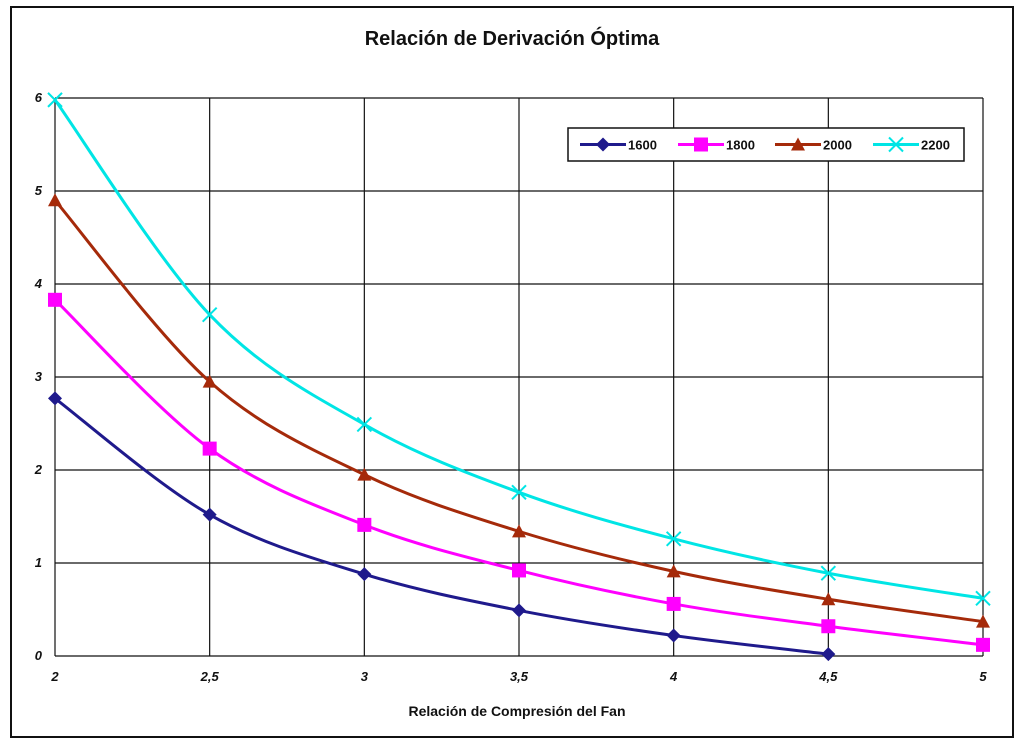  What do you see at coordinates (512, 39) in the screenshot?
I see `chart-title: Relación de Derivación Óptima` at bounding box center [512, 39].